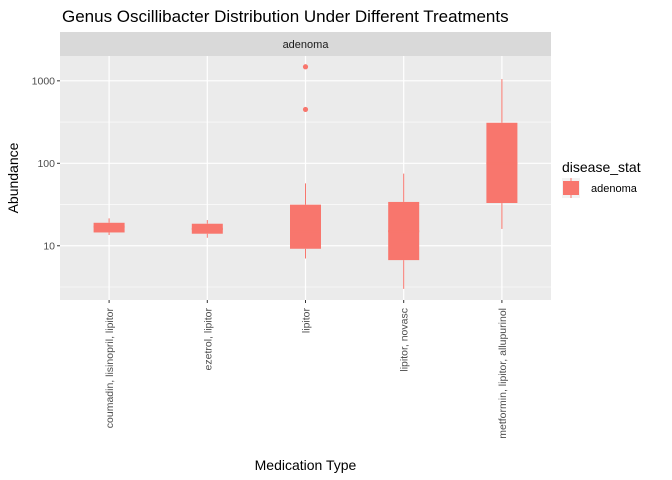 The image size is (672, 480). I want to click on x-tick-label-3: lipitor, novasc, so click(405, 340).